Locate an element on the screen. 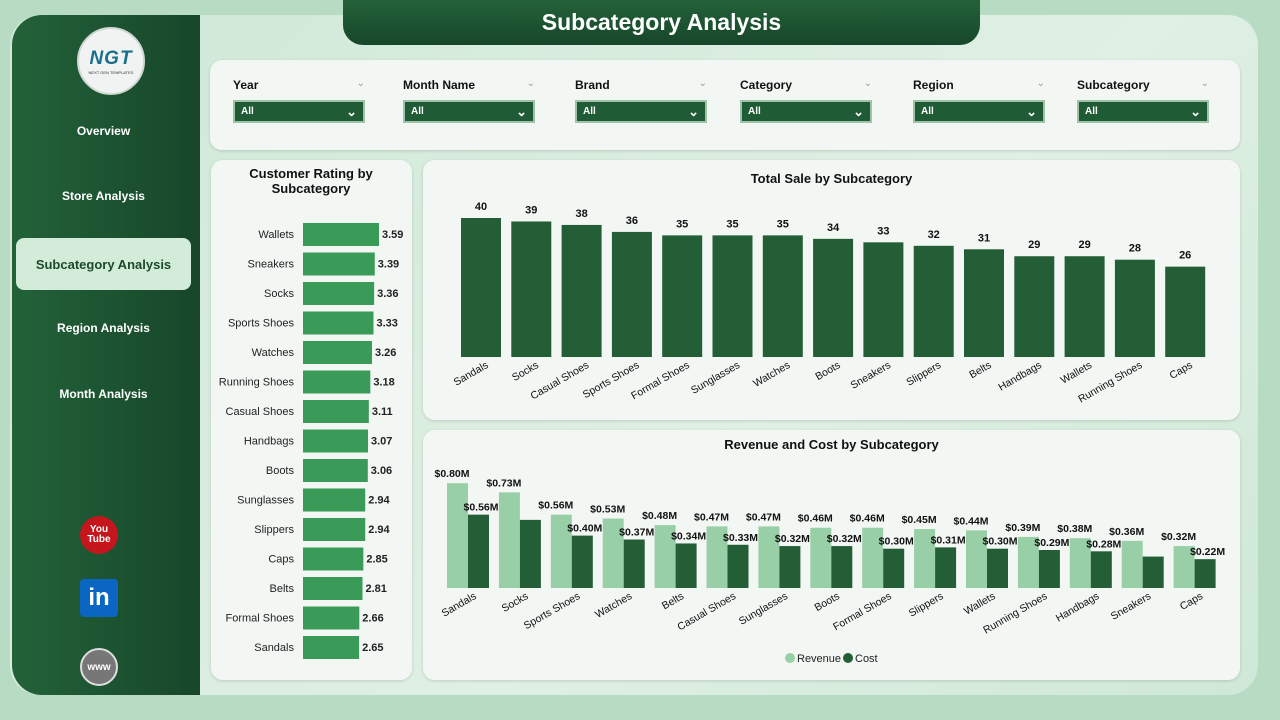 The height and width of the screenshot is (720, 1280). filter-label: Month Name is located at coordinates (439, 85).